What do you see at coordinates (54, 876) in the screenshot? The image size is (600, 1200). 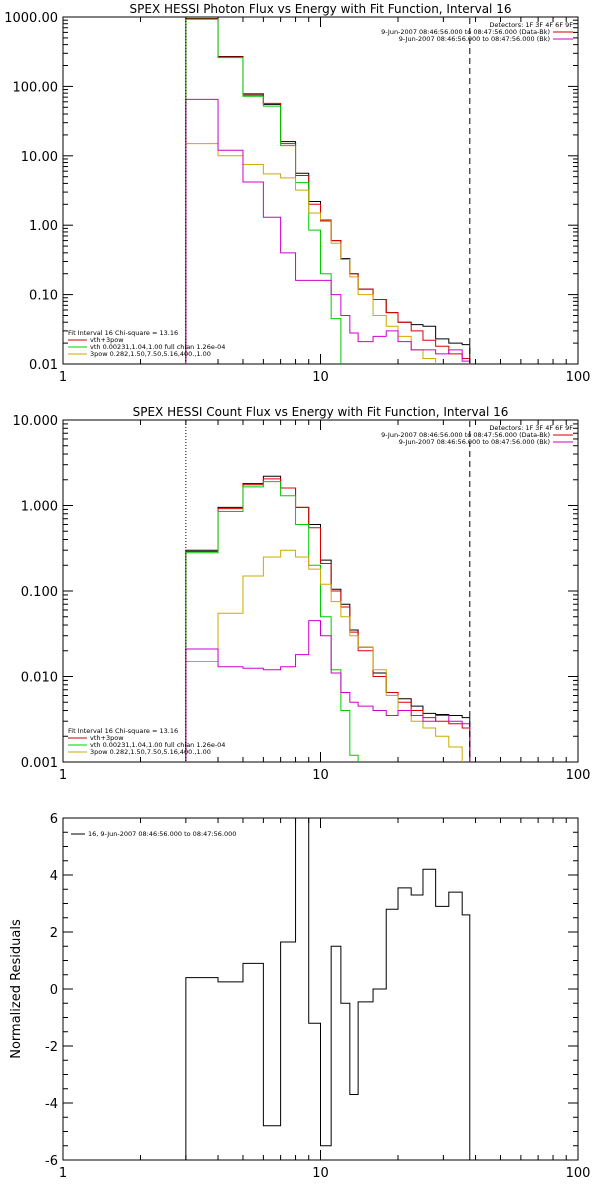 I see `y-tick-label: 4` at bounding box center [54, 876].